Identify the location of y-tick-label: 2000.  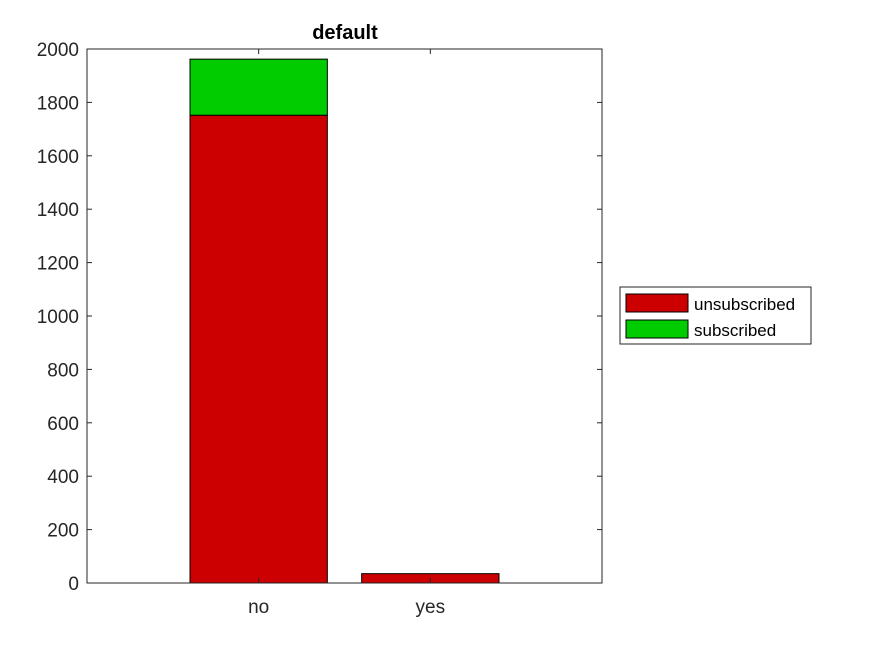
(58, 50).